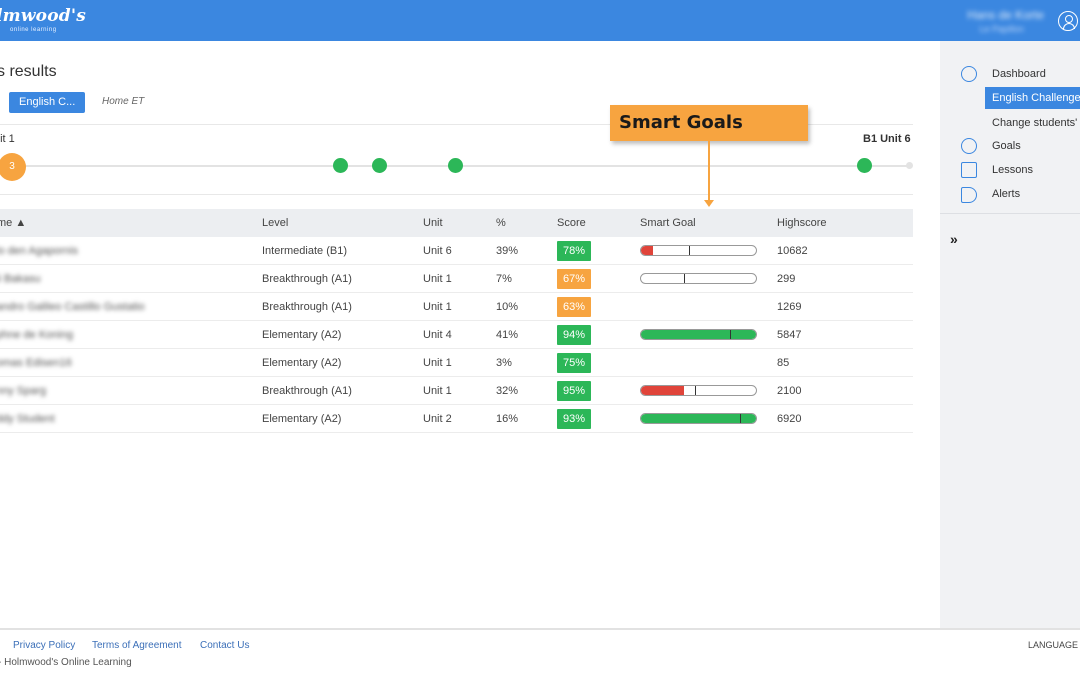  I want to click on nav-goals: Goals, so click(1006, 146).